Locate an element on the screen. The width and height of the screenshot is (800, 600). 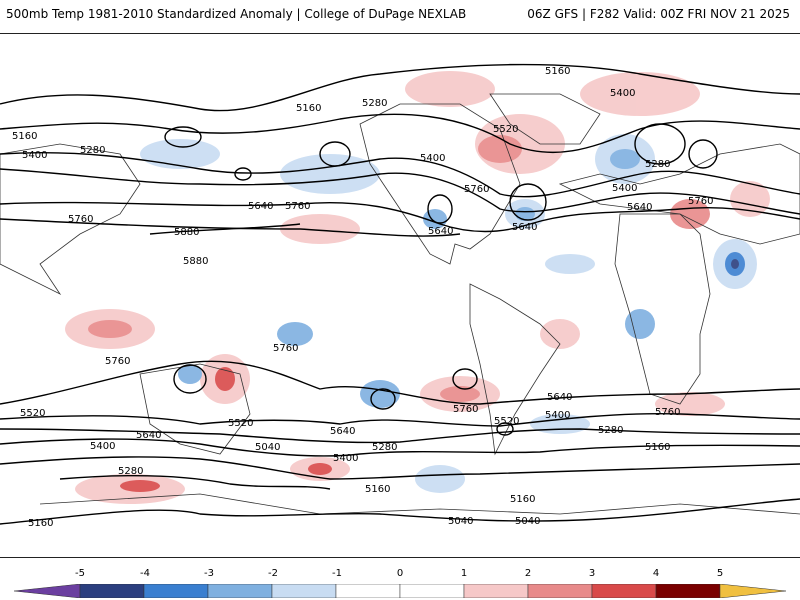
legend-tick-label: 3 is located at coordinates (592, 573).